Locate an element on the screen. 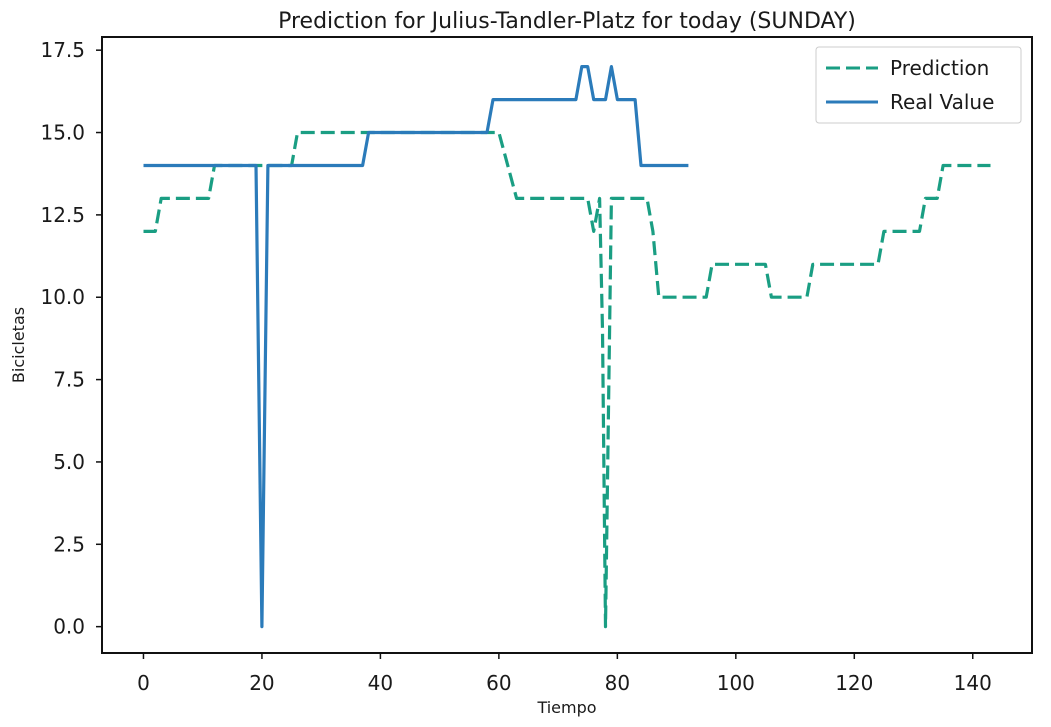 This screenshot has height=727, width=1051. x-tick-label: 100 is located at coordinates (736, 683).